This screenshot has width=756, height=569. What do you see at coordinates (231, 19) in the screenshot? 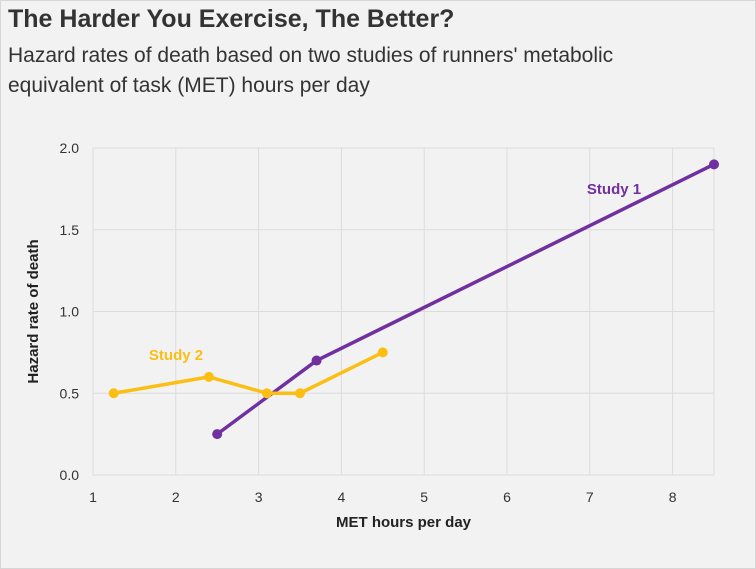
I see `chart-title: The Harder You Exercise, The Better?` at bounding box center [231, 19].